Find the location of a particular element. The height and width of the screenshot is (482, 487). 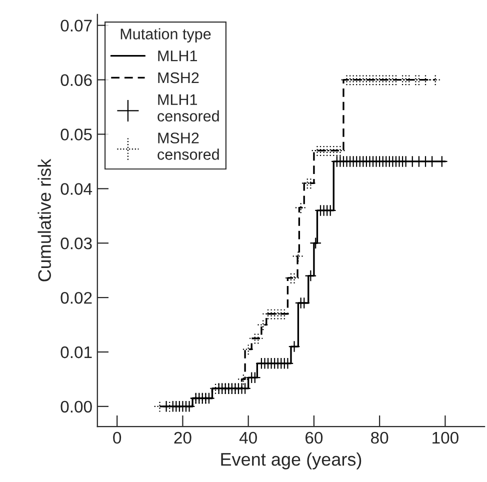

x-tick-label: 60 is located at coordinates (314, 438).